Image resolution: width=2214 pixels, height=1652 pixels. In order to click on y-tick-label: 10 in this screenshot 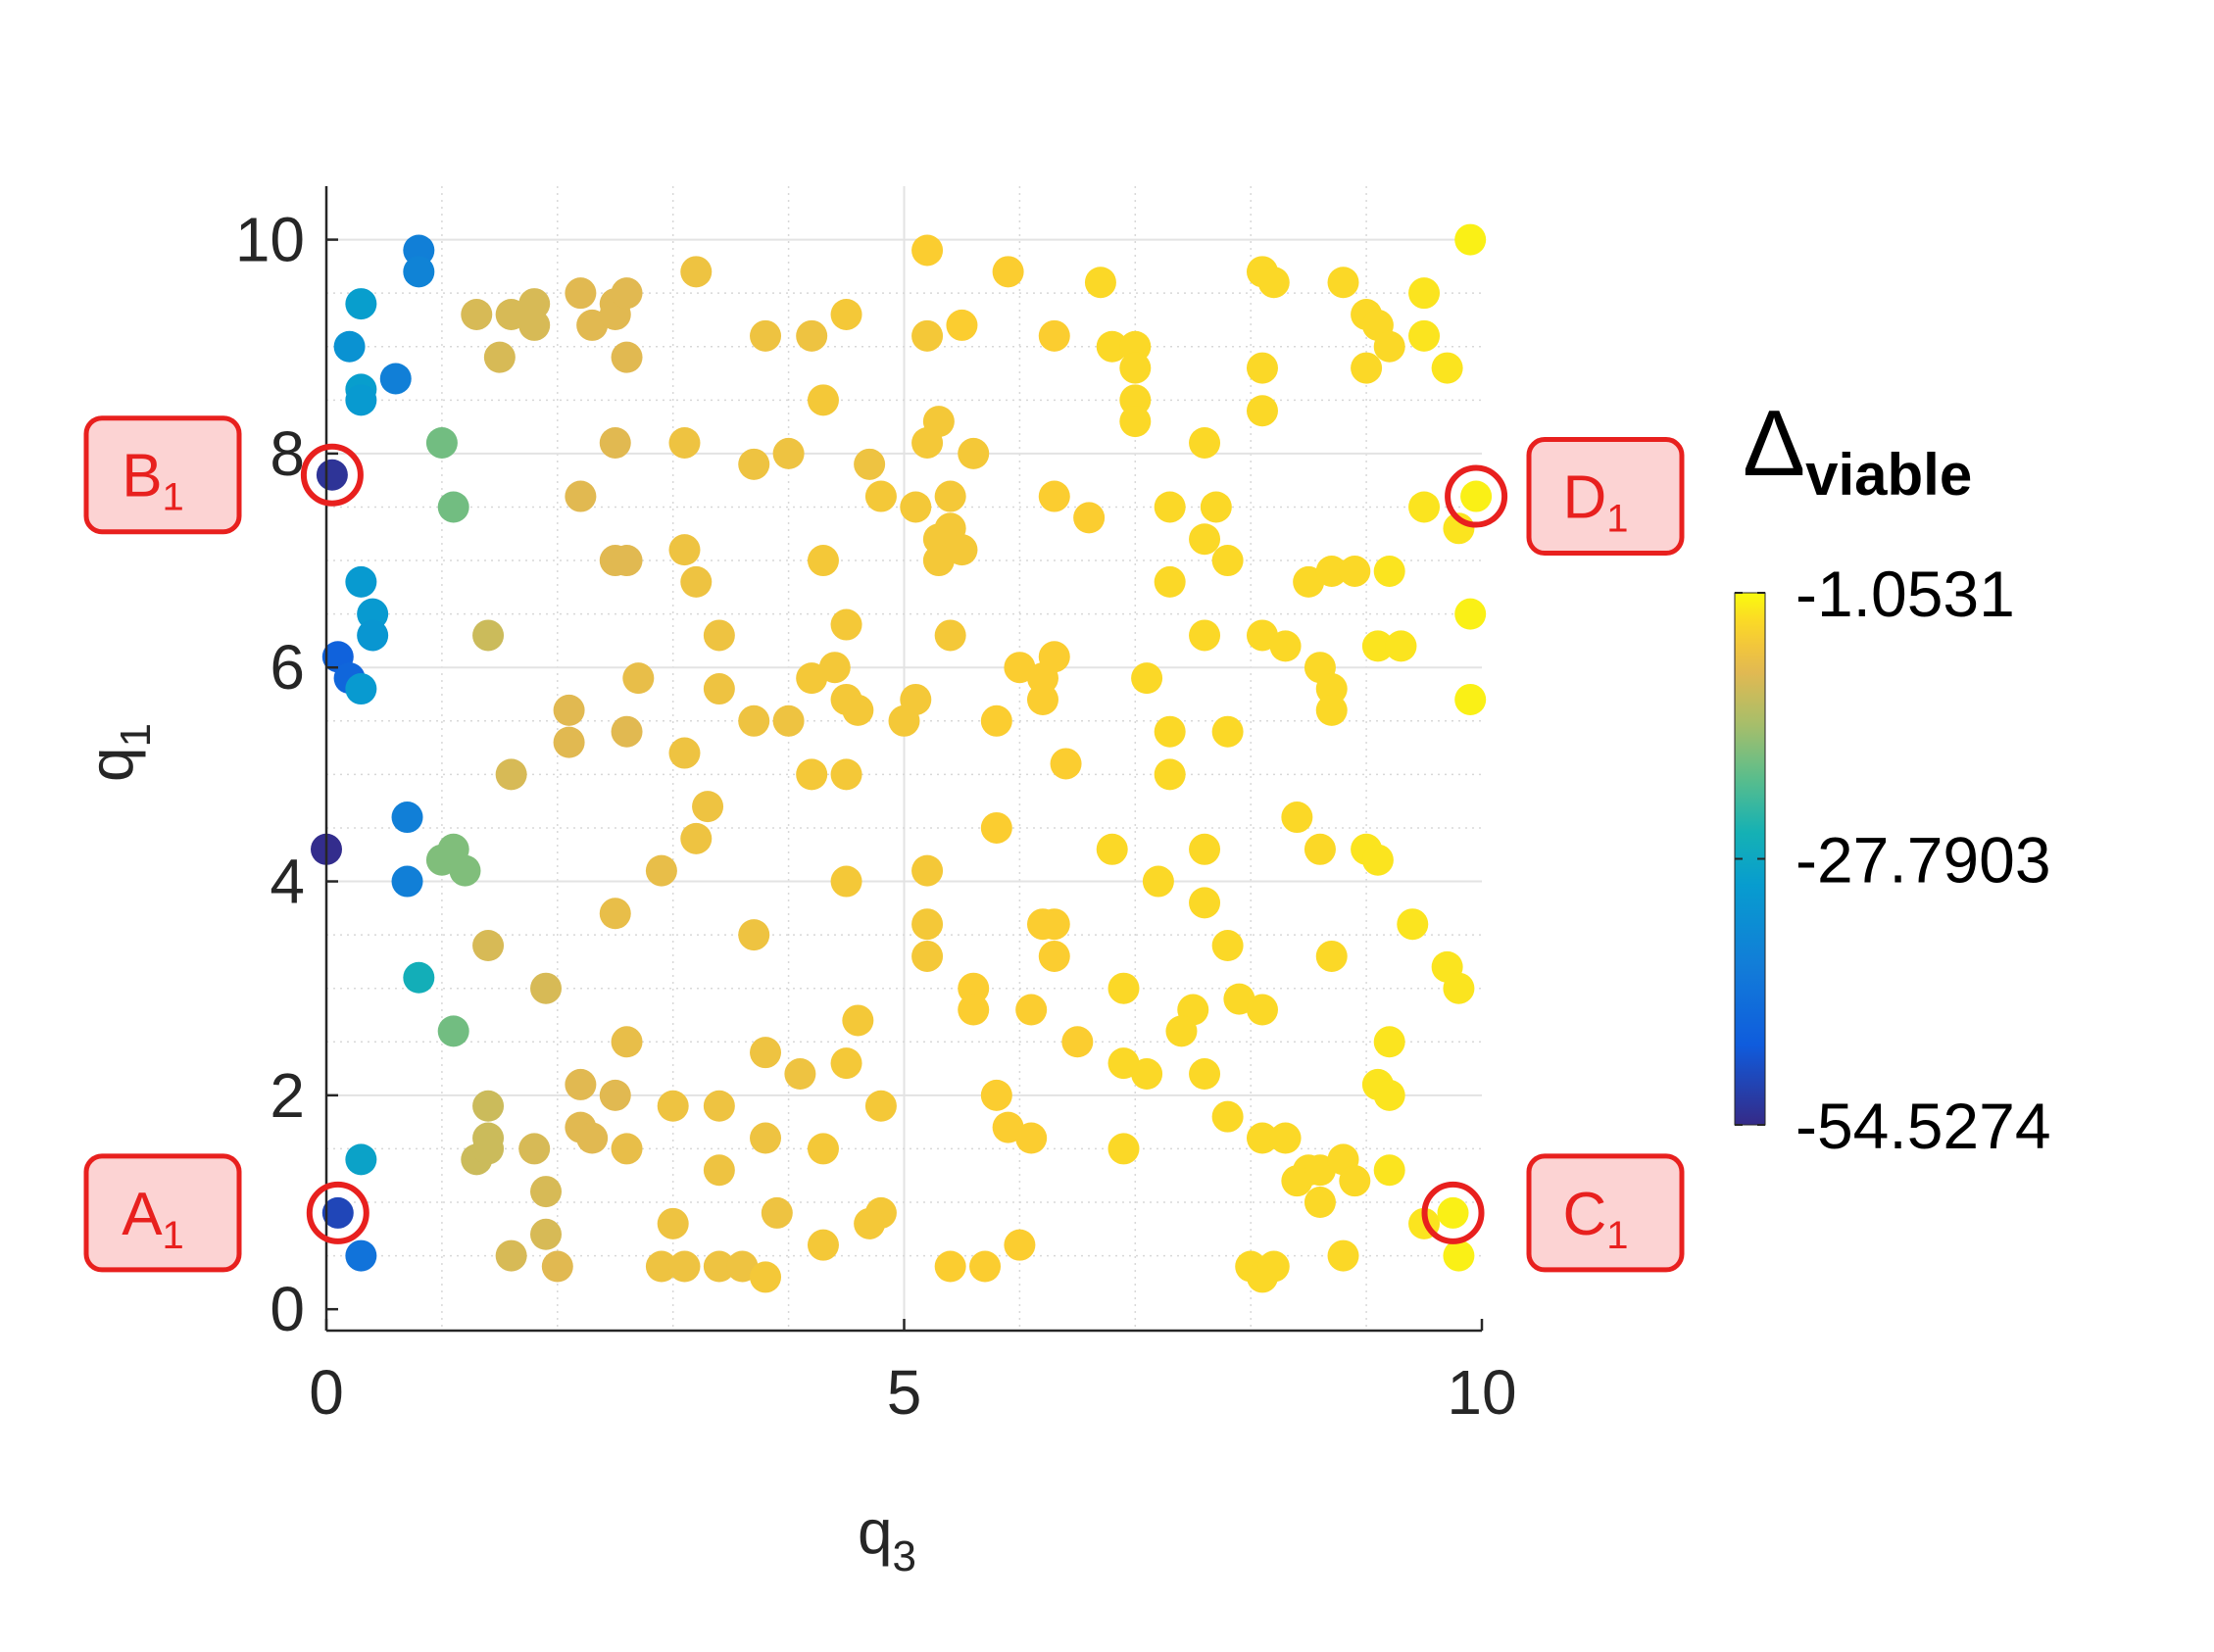, I will do `click(270, 240)`.